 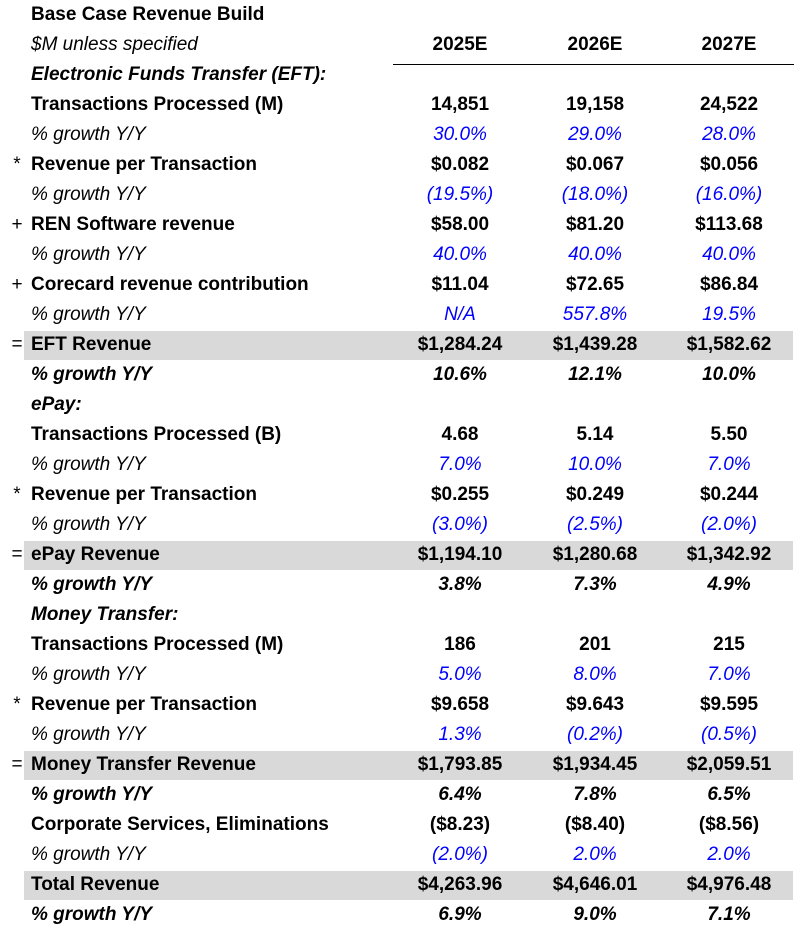 What do you see at coordinates (403, 795) in the screenshot?
I see `table-row: % growth Y/Y 6.4% 7.8% 6.5%` at bounding box center [403, 795].